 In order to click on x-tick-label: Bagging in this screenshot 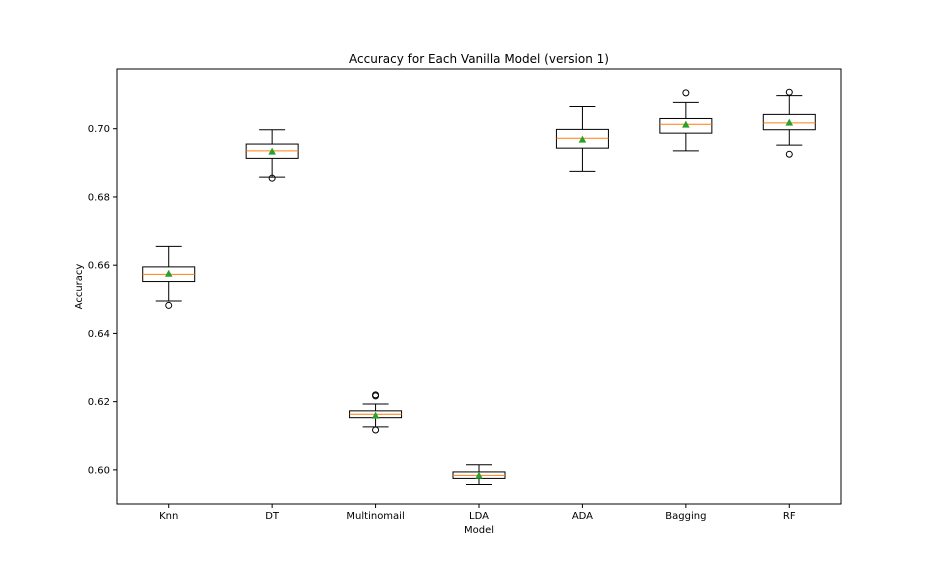, I will do `click(685, 516)`.